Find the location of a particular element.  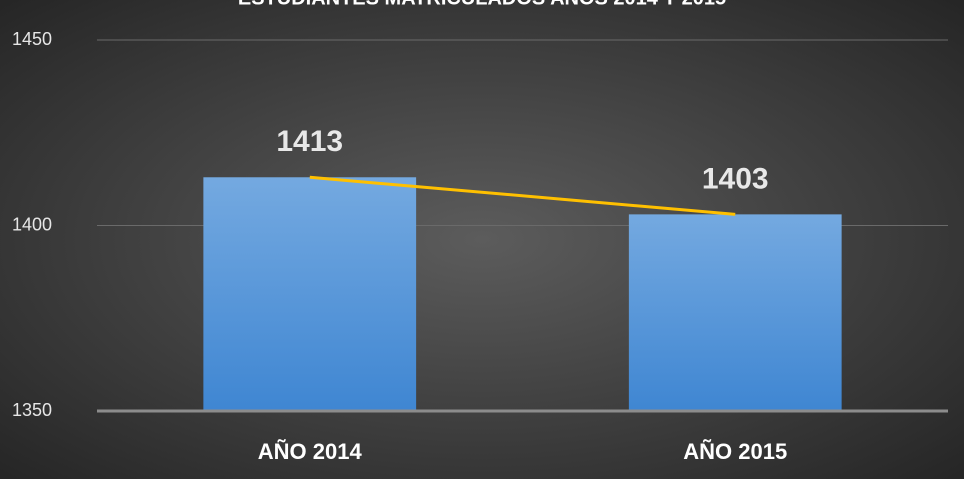

x-tick-label: AÑO 2014 is located at coordinates (310, 451).